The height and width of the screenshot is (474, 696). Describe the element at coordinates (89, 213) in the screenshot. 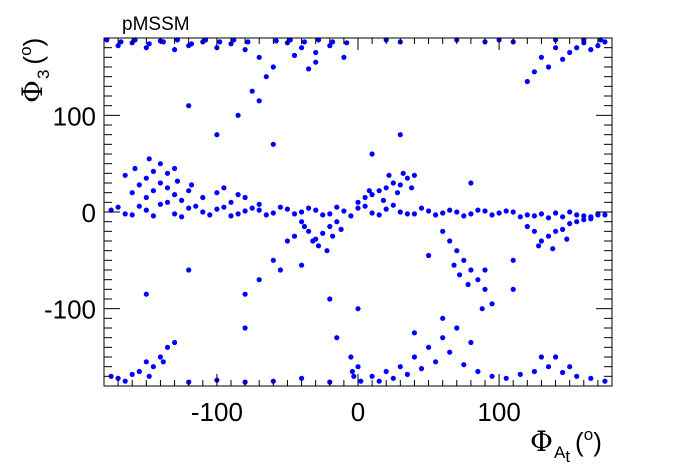

I see `y-tick-label: 0` at that location.